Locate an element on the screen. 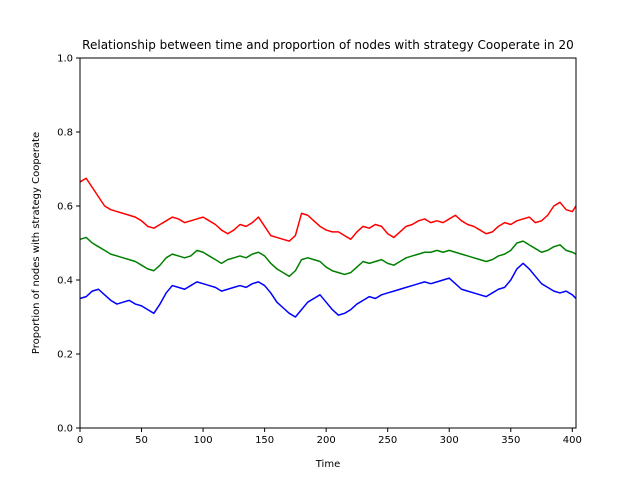  x-axis: 0 50 100 150 200 250 300 350 400 is located at coordinates (329, 437).